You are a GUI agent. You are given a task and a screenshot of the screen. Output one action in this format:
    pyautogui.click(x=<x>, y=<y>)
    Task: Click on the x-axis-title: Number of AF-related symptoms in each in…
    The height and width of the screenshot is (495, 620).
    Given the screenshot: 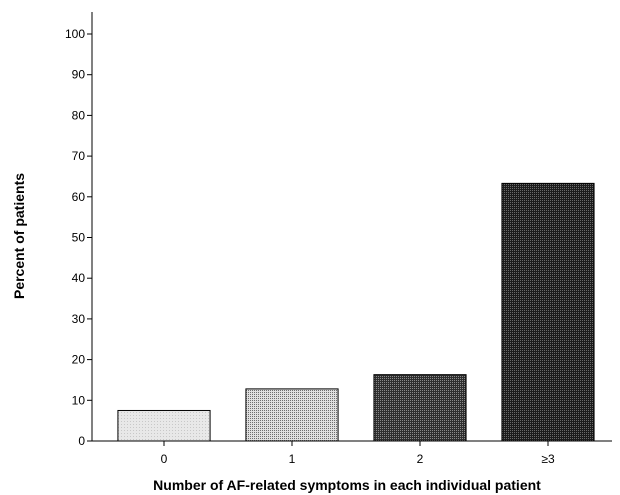 What is the action you would take?
    pyautogui.click(x=347, y=485)
    